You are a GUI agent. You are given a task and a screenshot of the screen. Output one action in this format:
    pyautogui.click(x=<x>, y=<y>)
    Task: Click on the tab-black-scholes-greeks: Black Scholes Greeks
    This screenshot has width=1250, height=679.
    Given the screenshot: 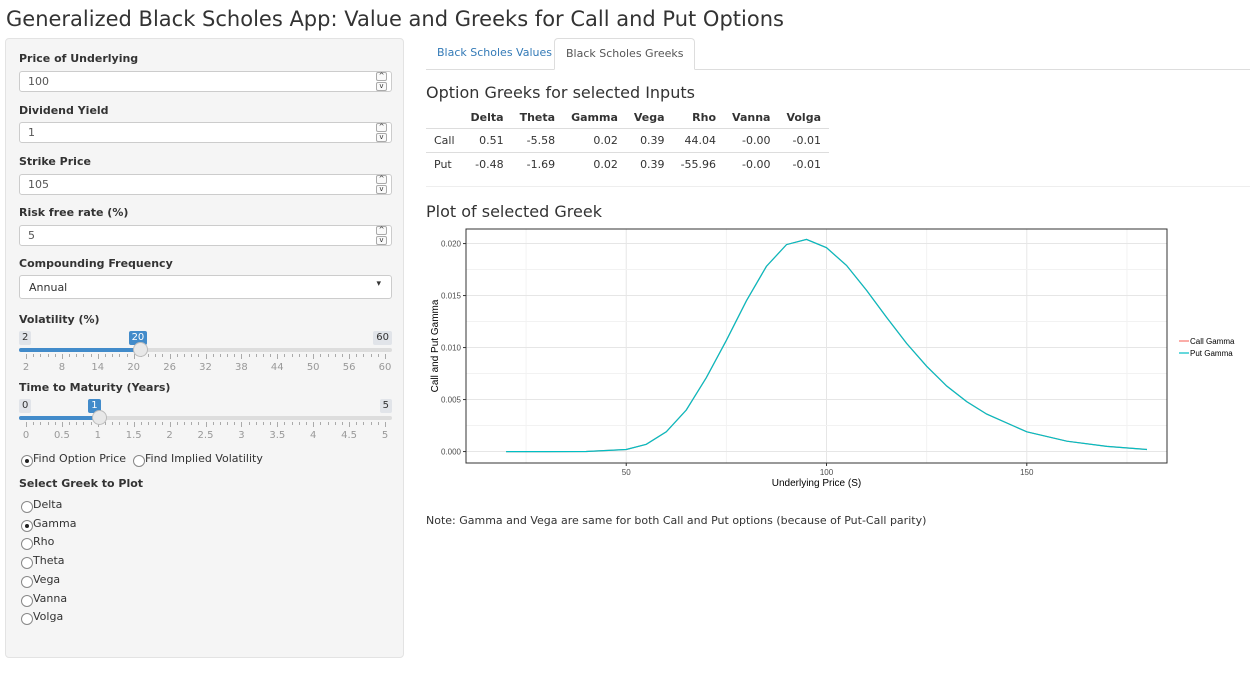 What is the action you would take?
    pyautogui.click(x=625, y=54)
    